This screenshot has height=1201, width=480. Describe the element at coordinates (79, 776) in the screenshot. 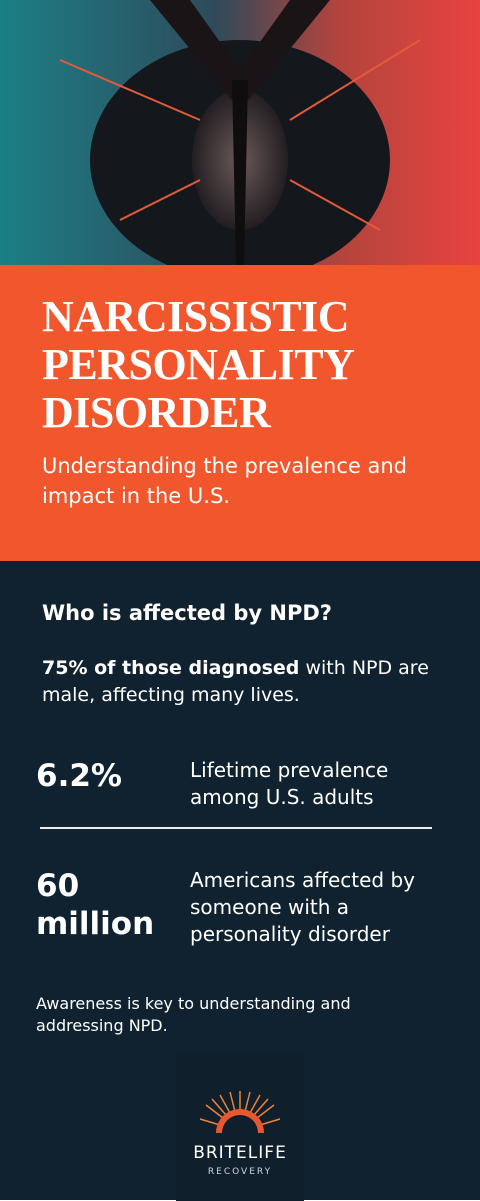

I see `stat-figure: 6.2%` at that location.